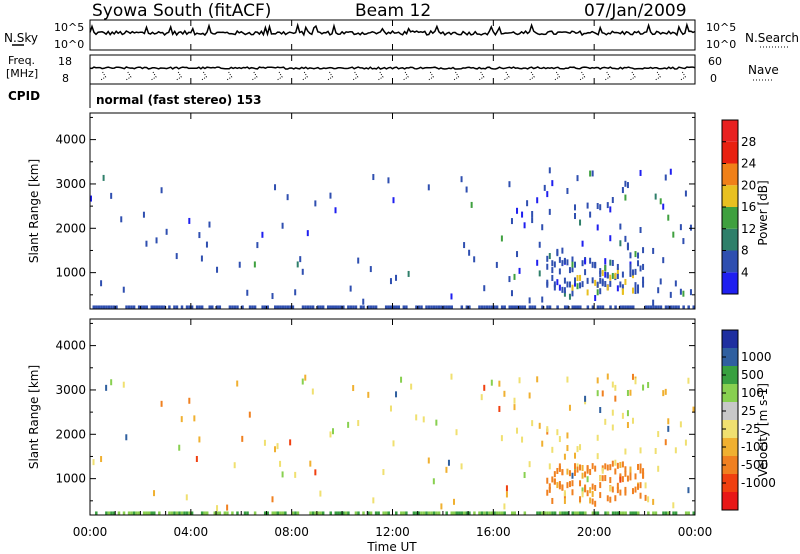 This screenshot has height=554, width=800. Describe the element at coordinates (748, 185) in the screenshot. I see `colorbar-tick-label: 20` at that location.